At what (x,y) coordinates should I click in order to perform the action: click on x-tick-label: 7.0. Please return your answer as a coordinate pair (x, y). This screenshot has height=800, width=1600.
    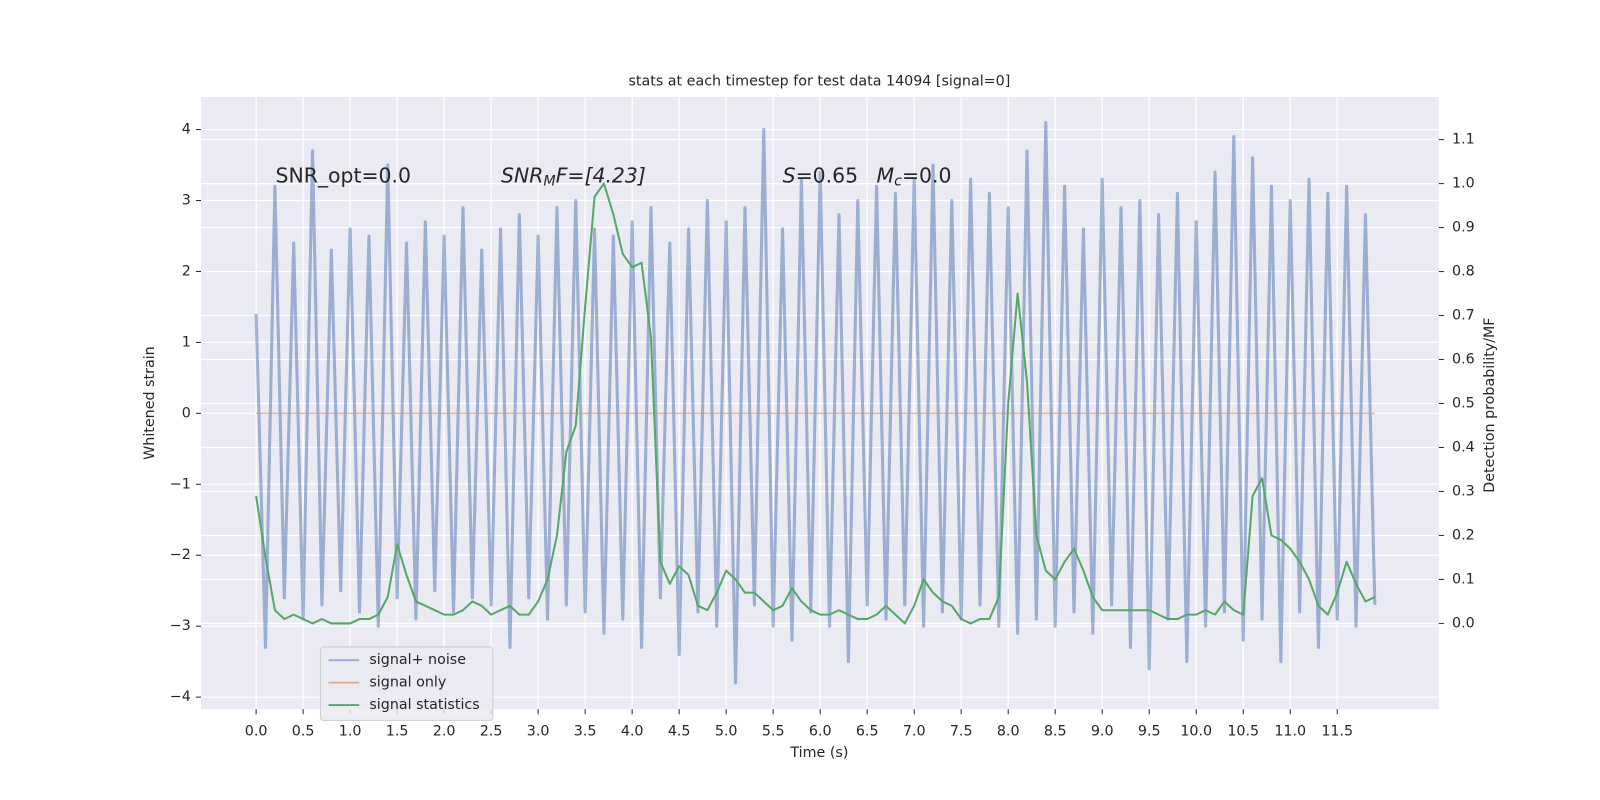
    Looking at the image, I should click on (914, 732).